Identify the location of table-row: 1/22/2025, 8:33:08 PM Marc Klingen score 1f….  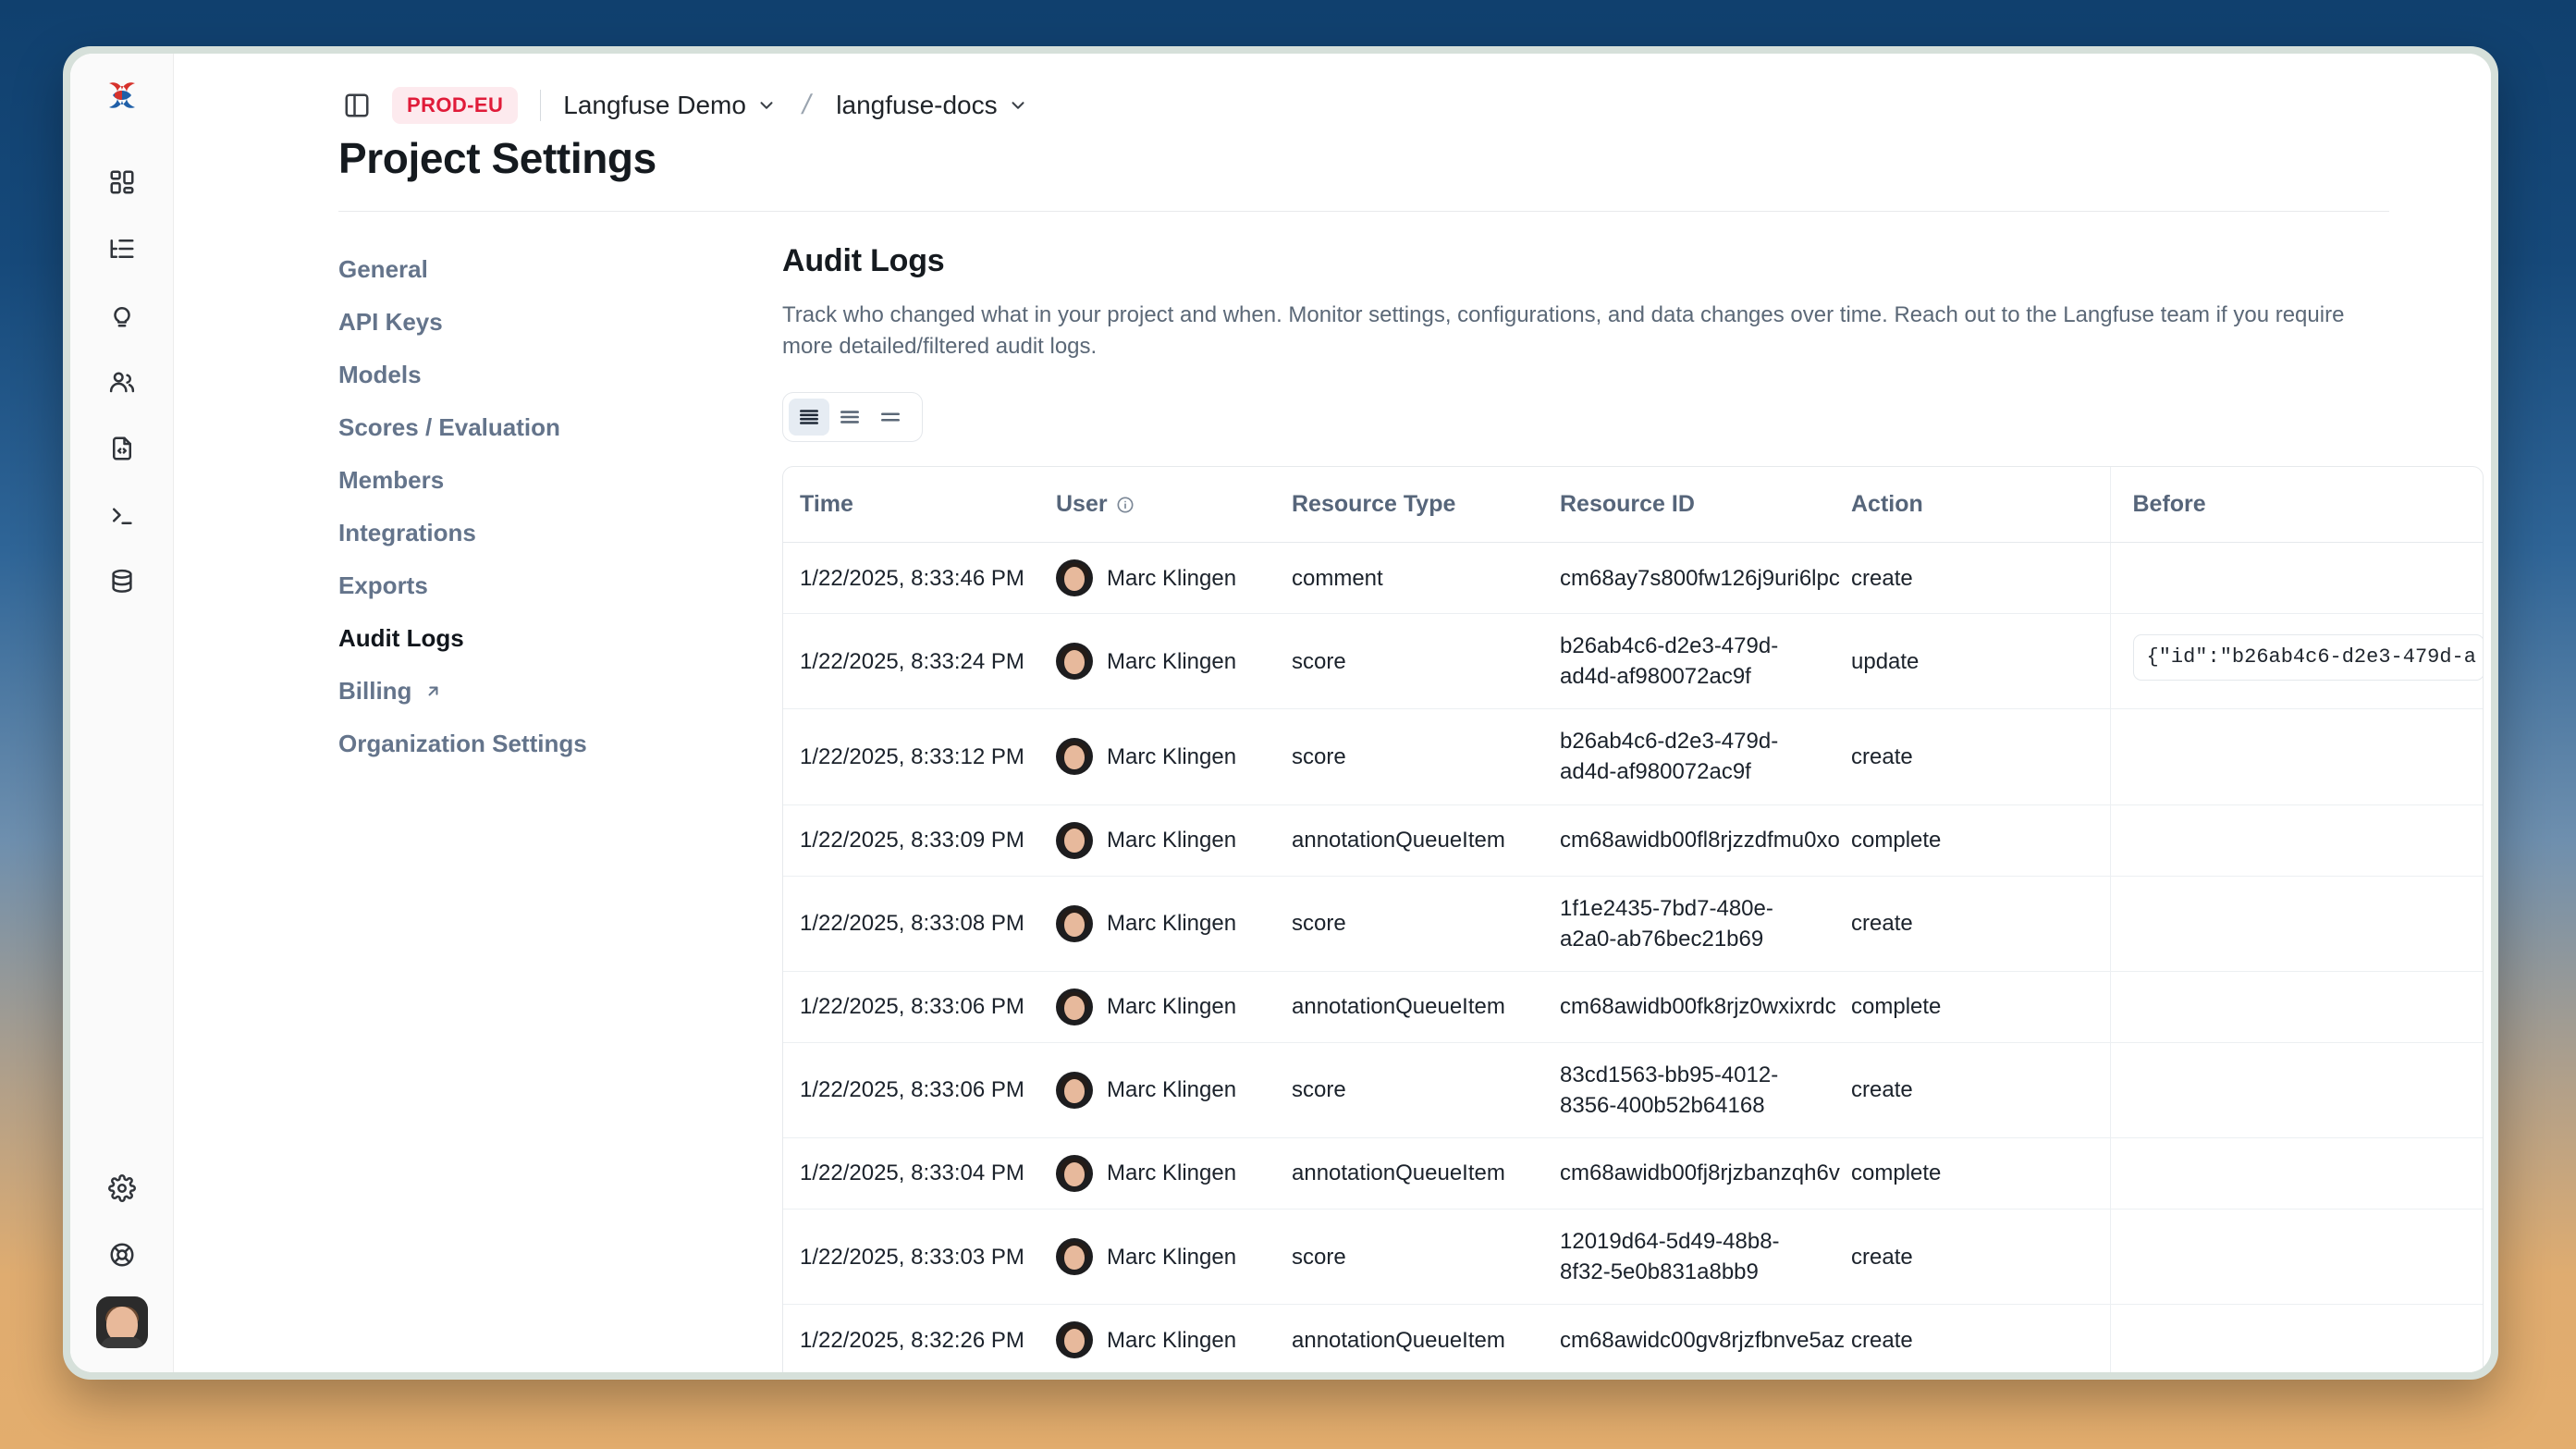
(1633, 924).